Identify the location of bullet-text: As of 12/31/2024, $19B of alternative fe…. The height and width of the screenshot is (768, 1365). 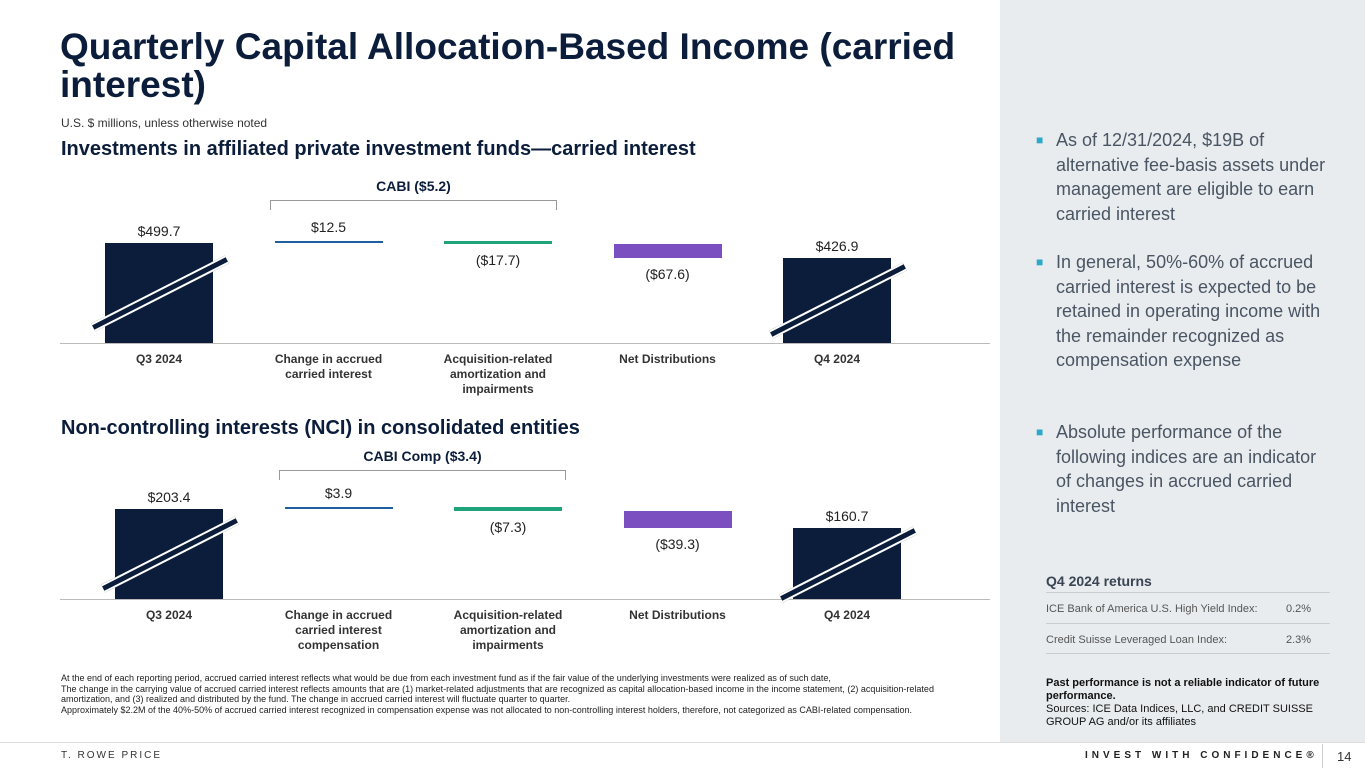
(1191, 177).